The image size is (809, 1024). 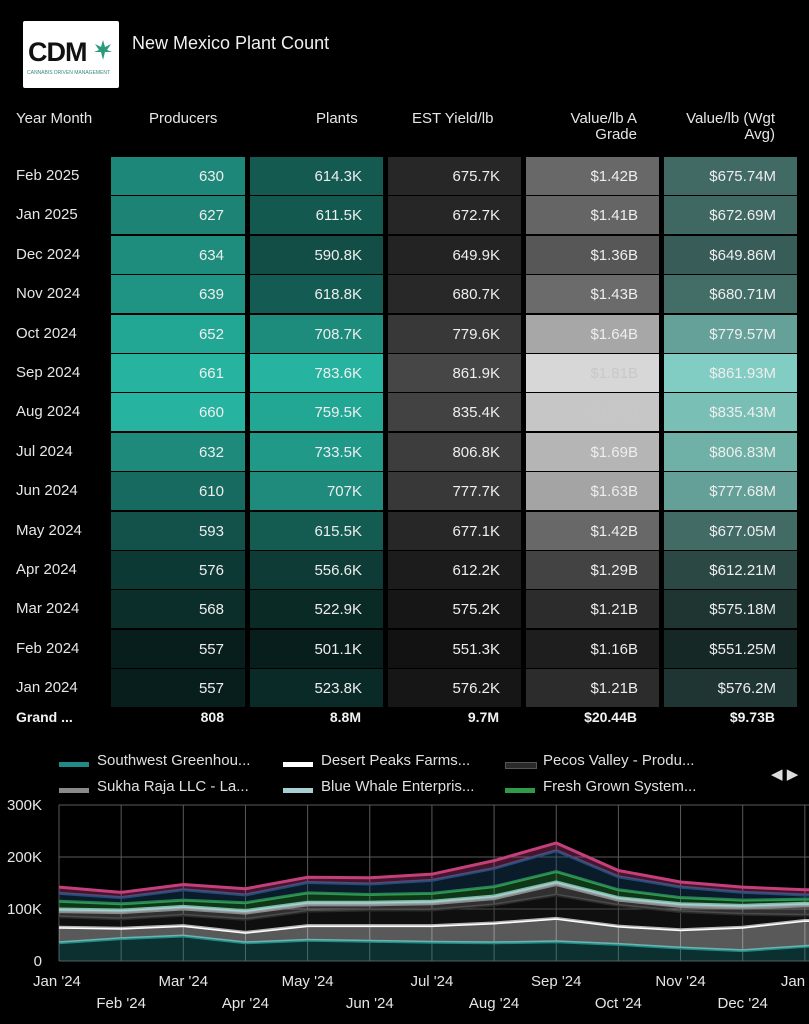 I want to click on table-cell-value-a: $1.42B, so click(x=592, y=530).